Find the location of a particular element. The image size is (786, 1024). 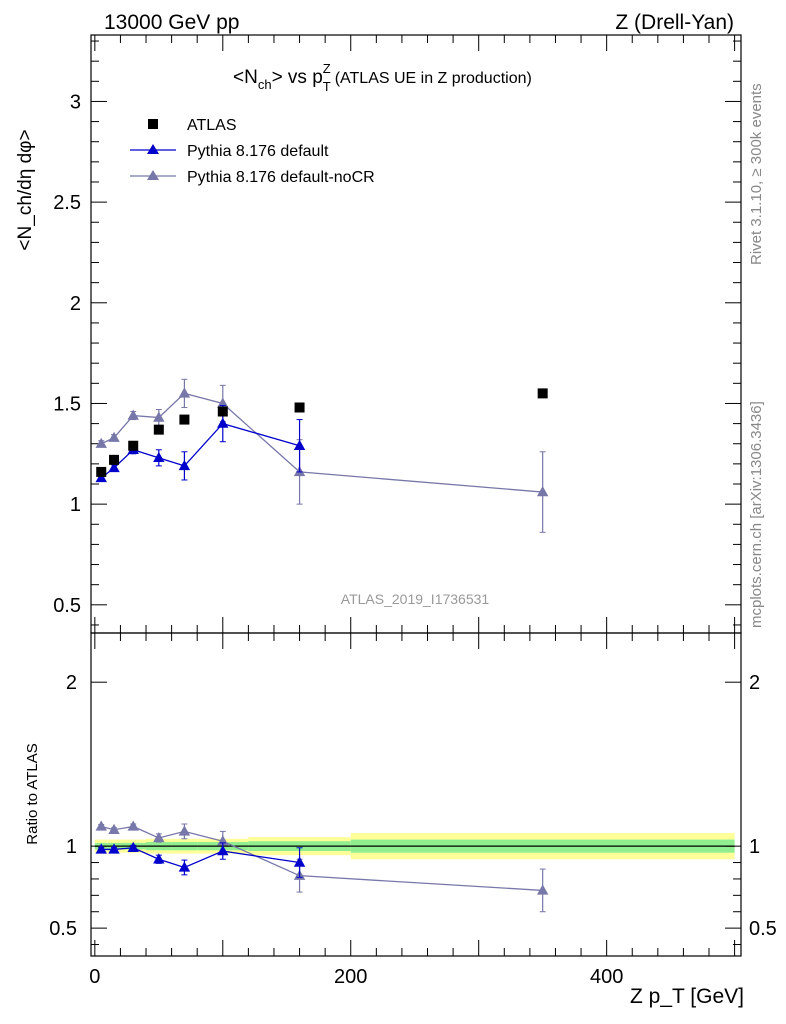

plot-title: <Nch> vs pTZ (ATLAS UE in Z production) is located at coordinates (382, 77).